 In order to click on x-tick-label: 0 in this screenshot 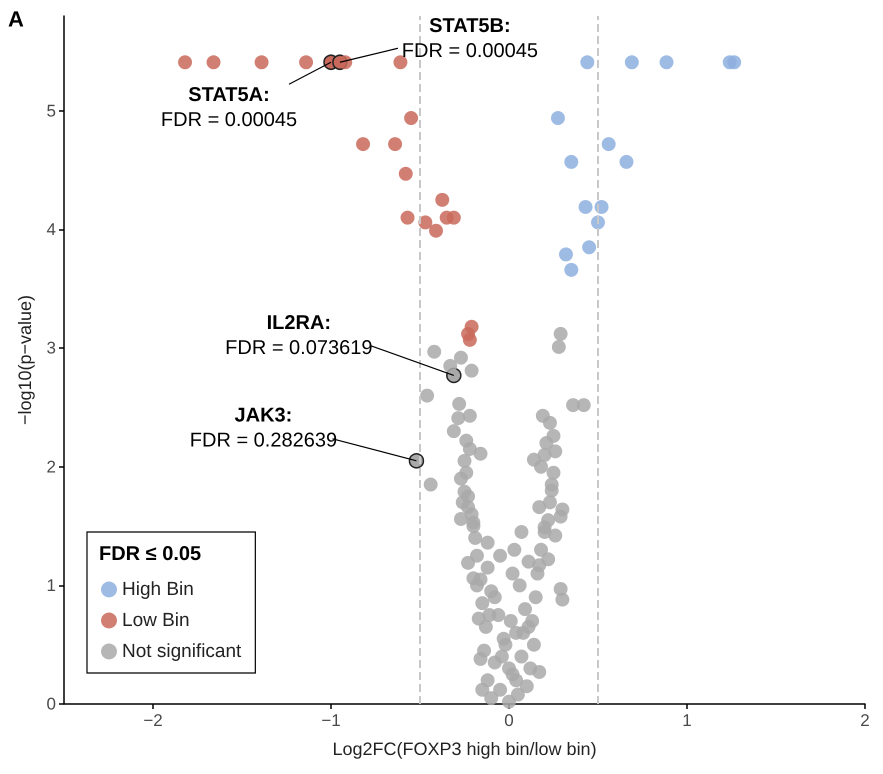, I will do `click(509, 720)`.